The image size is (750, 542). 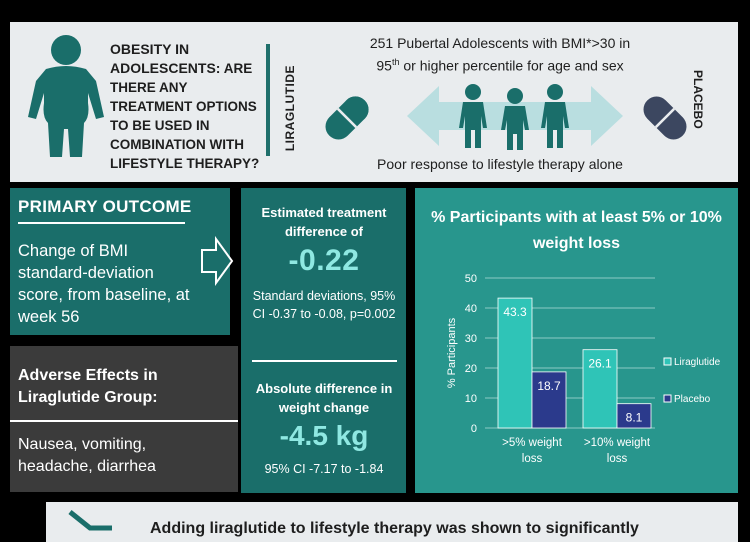 I want to click on liraglutide-arm-label: LIRAGLUTIDE, so click(x=290, y=108).